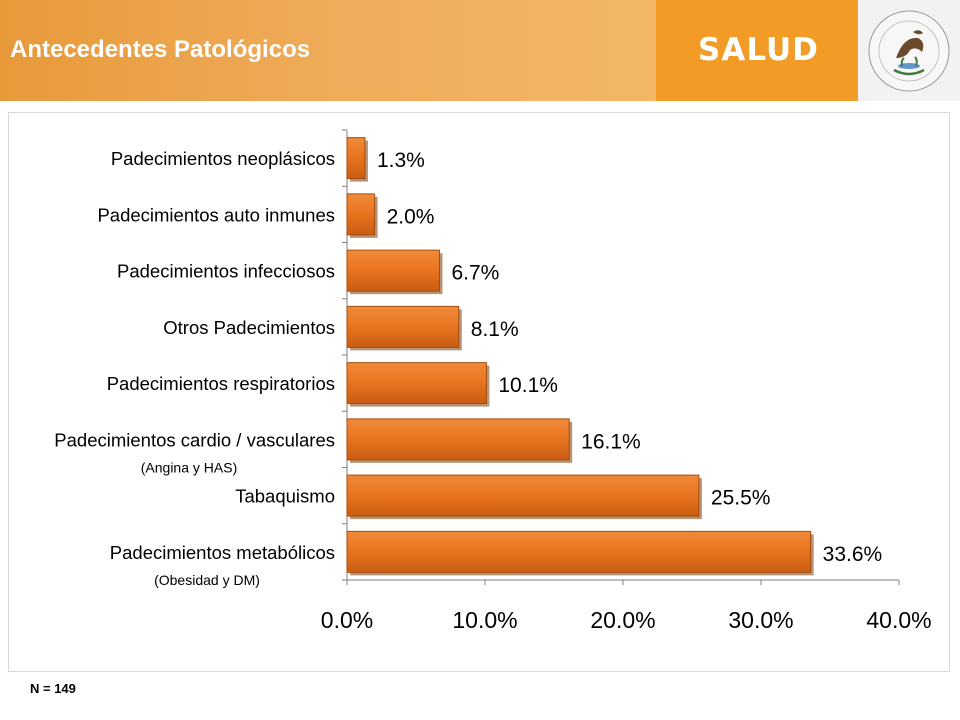  I want to click on category-label: Padecimientos neoplásicos, so click(223, 158).